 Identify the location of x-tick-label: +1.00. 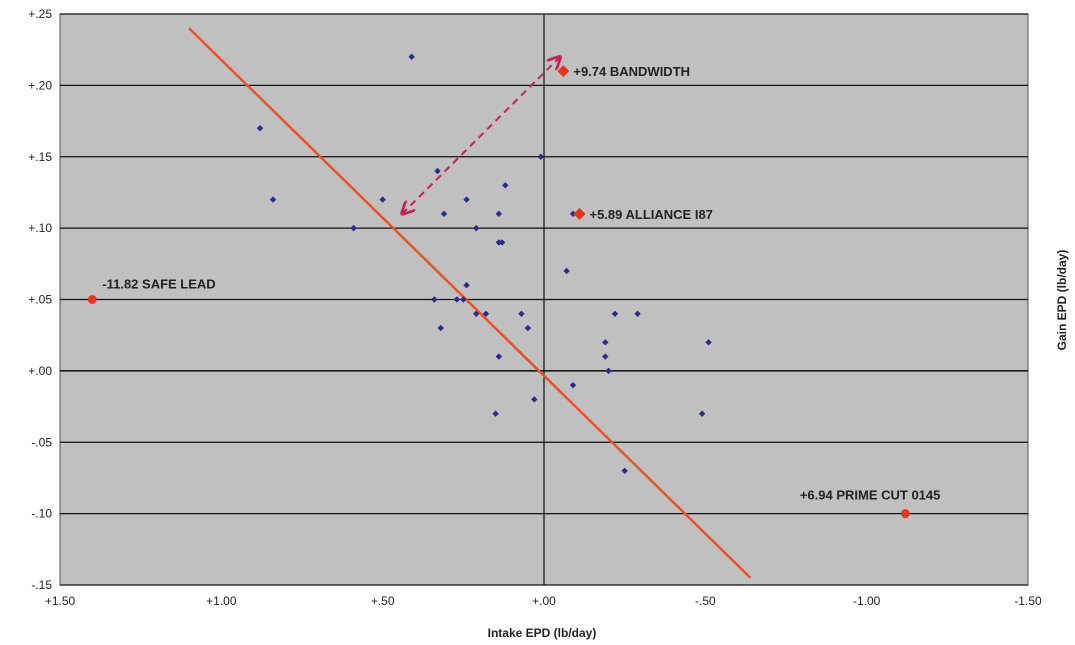
(221, 601).